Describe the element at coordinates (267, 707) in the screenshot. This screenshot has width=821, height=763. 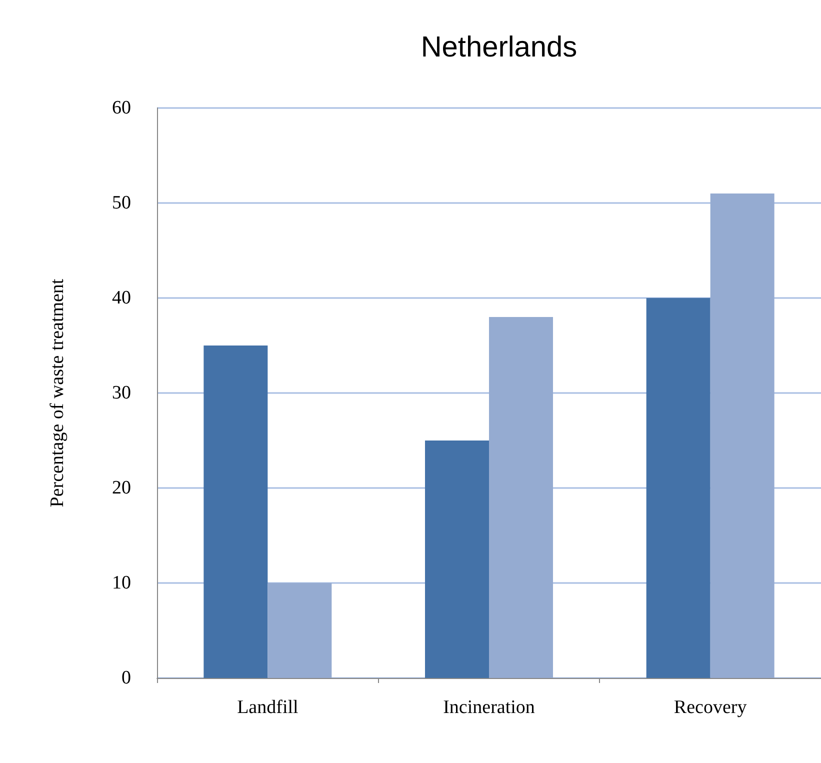
I see `x-tick-label: Landfill` at that location.